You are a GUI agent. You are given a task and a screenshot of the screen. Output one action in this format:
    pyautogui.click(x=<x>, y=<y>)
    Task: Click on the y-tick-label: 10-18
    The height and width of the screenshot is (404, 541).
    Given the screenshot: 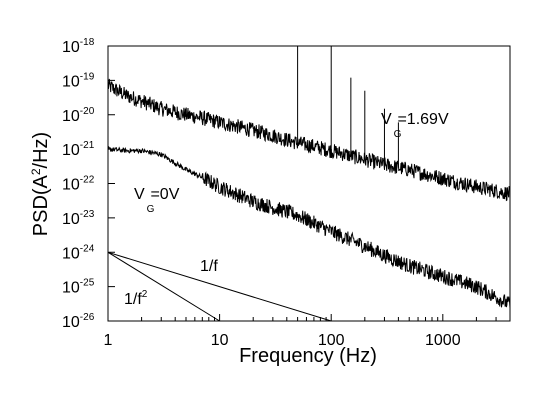 What is the action you would take?
    pyautogui.click(x=78, y=46)
    